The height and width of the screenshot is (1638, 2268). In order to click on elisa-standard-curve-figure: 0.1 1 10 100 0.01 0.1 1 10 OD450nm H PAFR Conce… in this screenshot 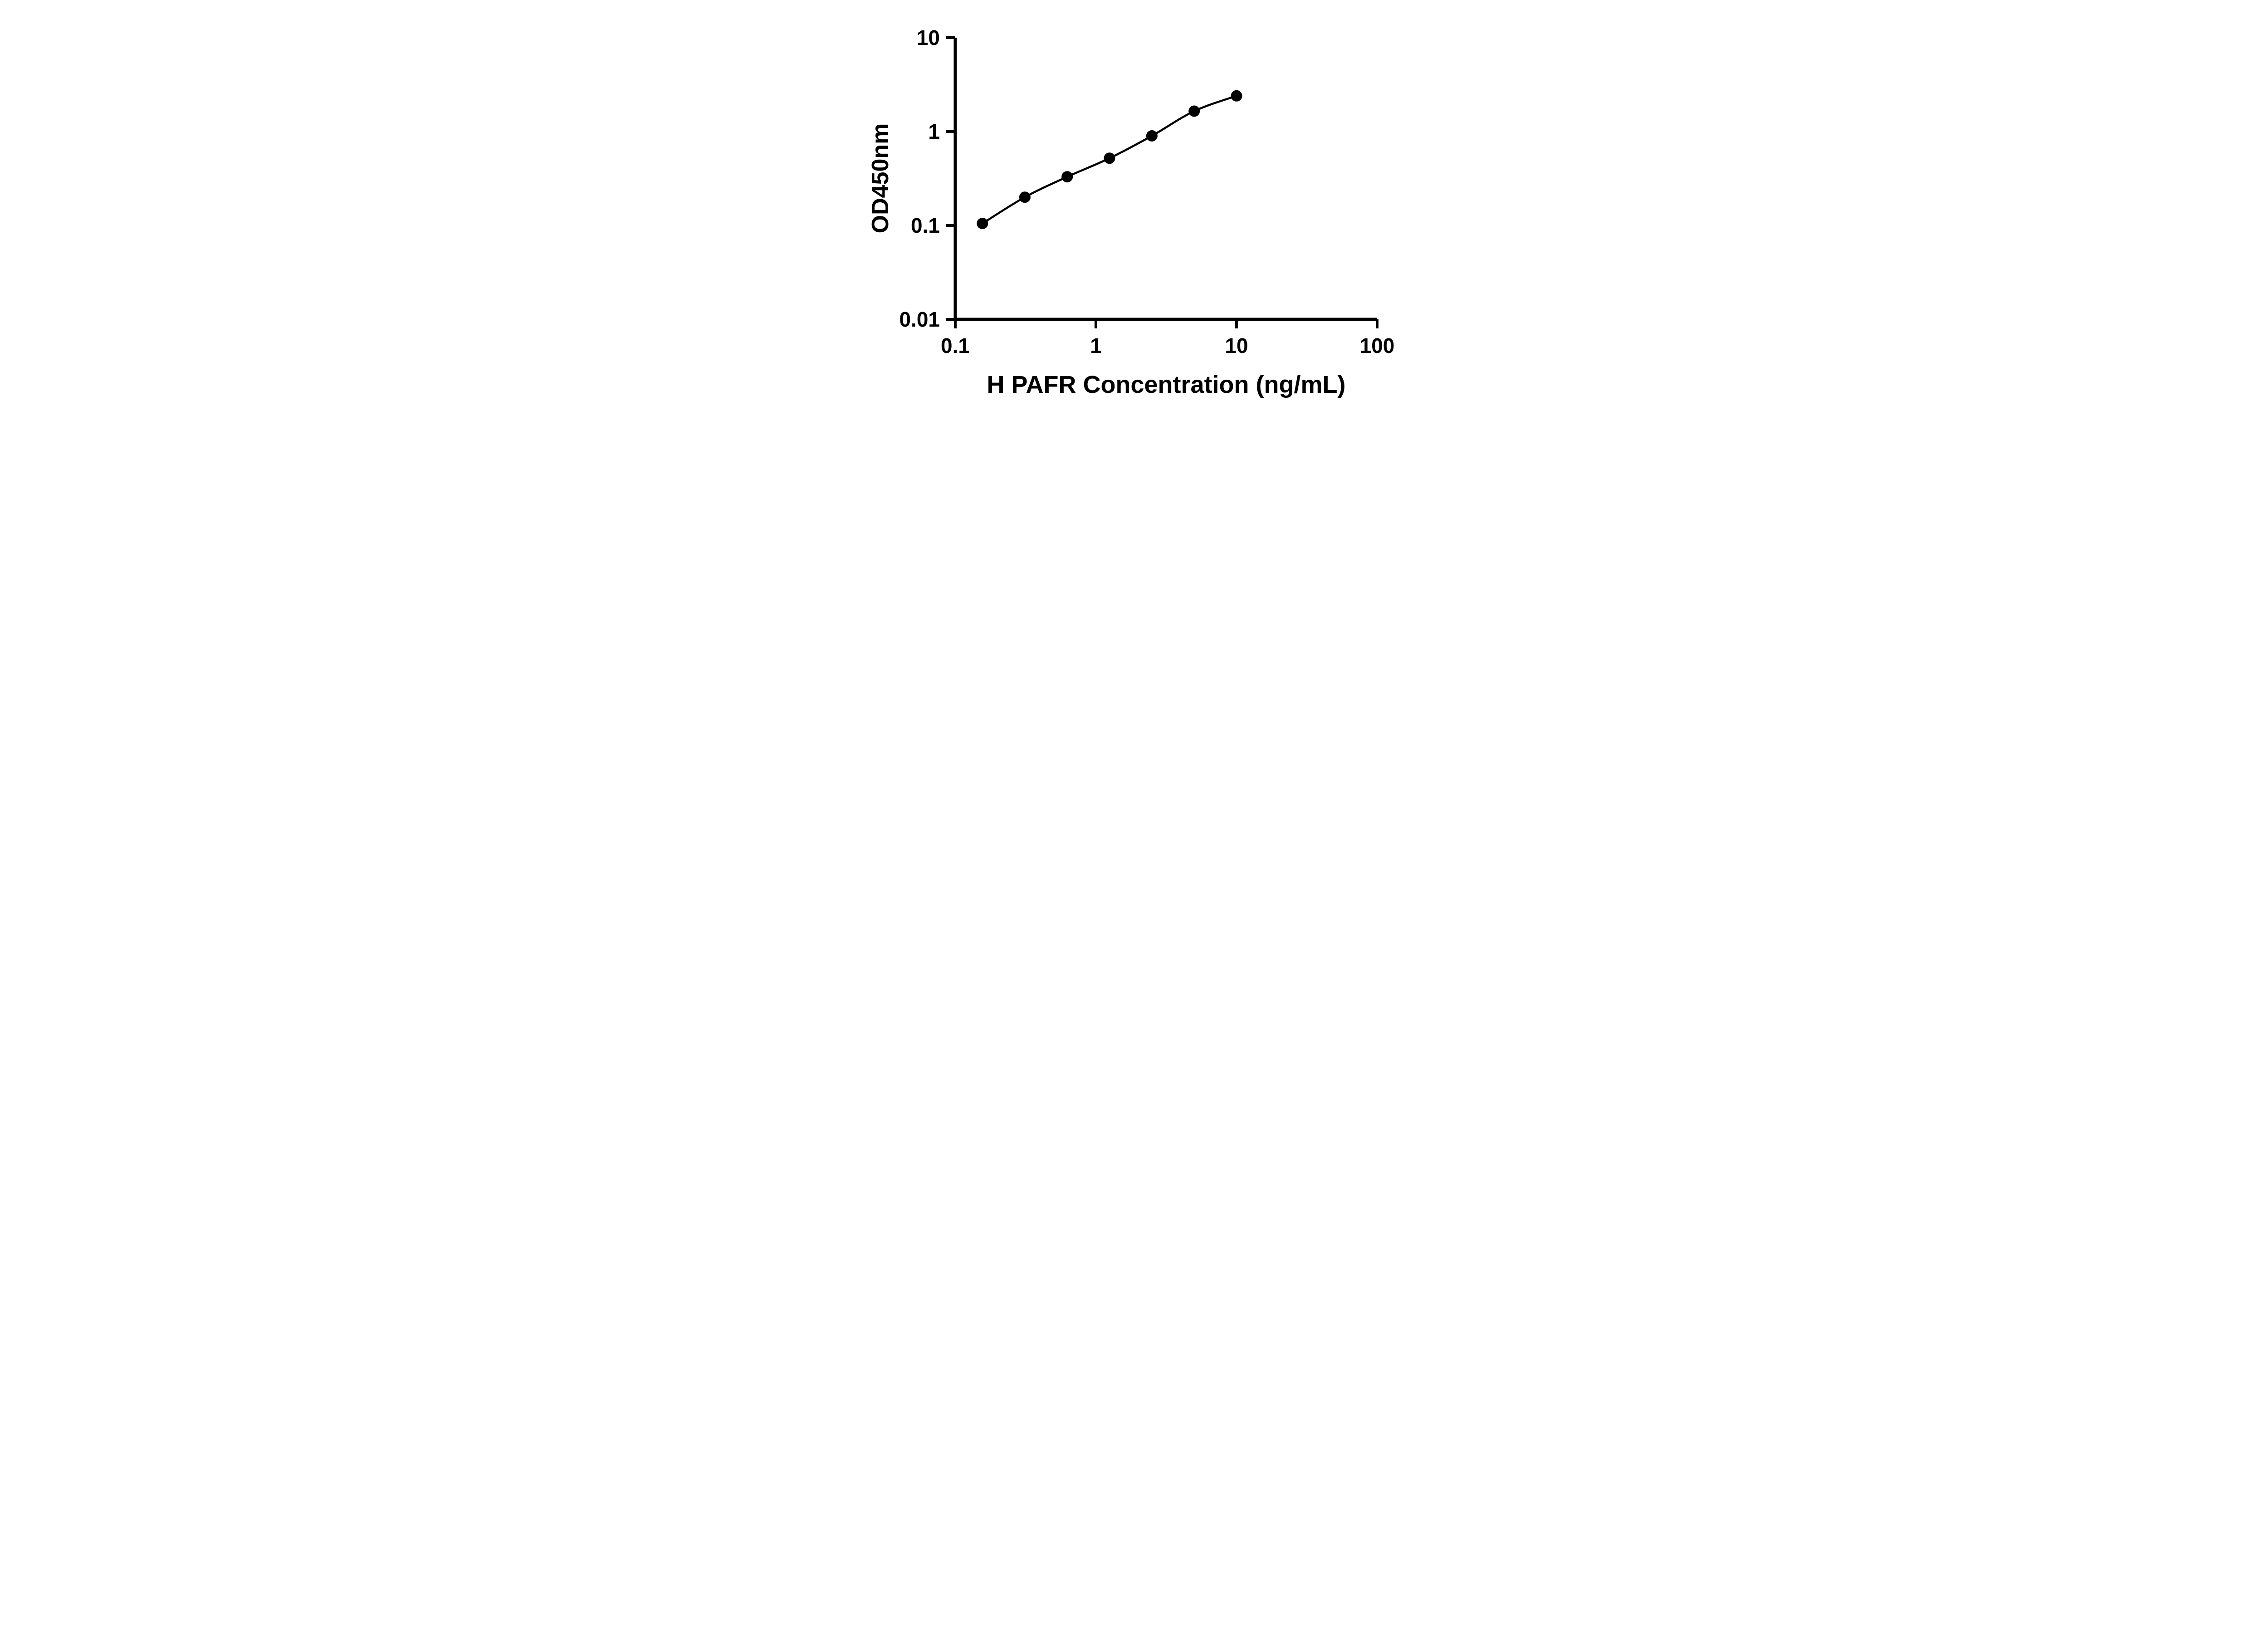, I will do `click(1134, 205)`.